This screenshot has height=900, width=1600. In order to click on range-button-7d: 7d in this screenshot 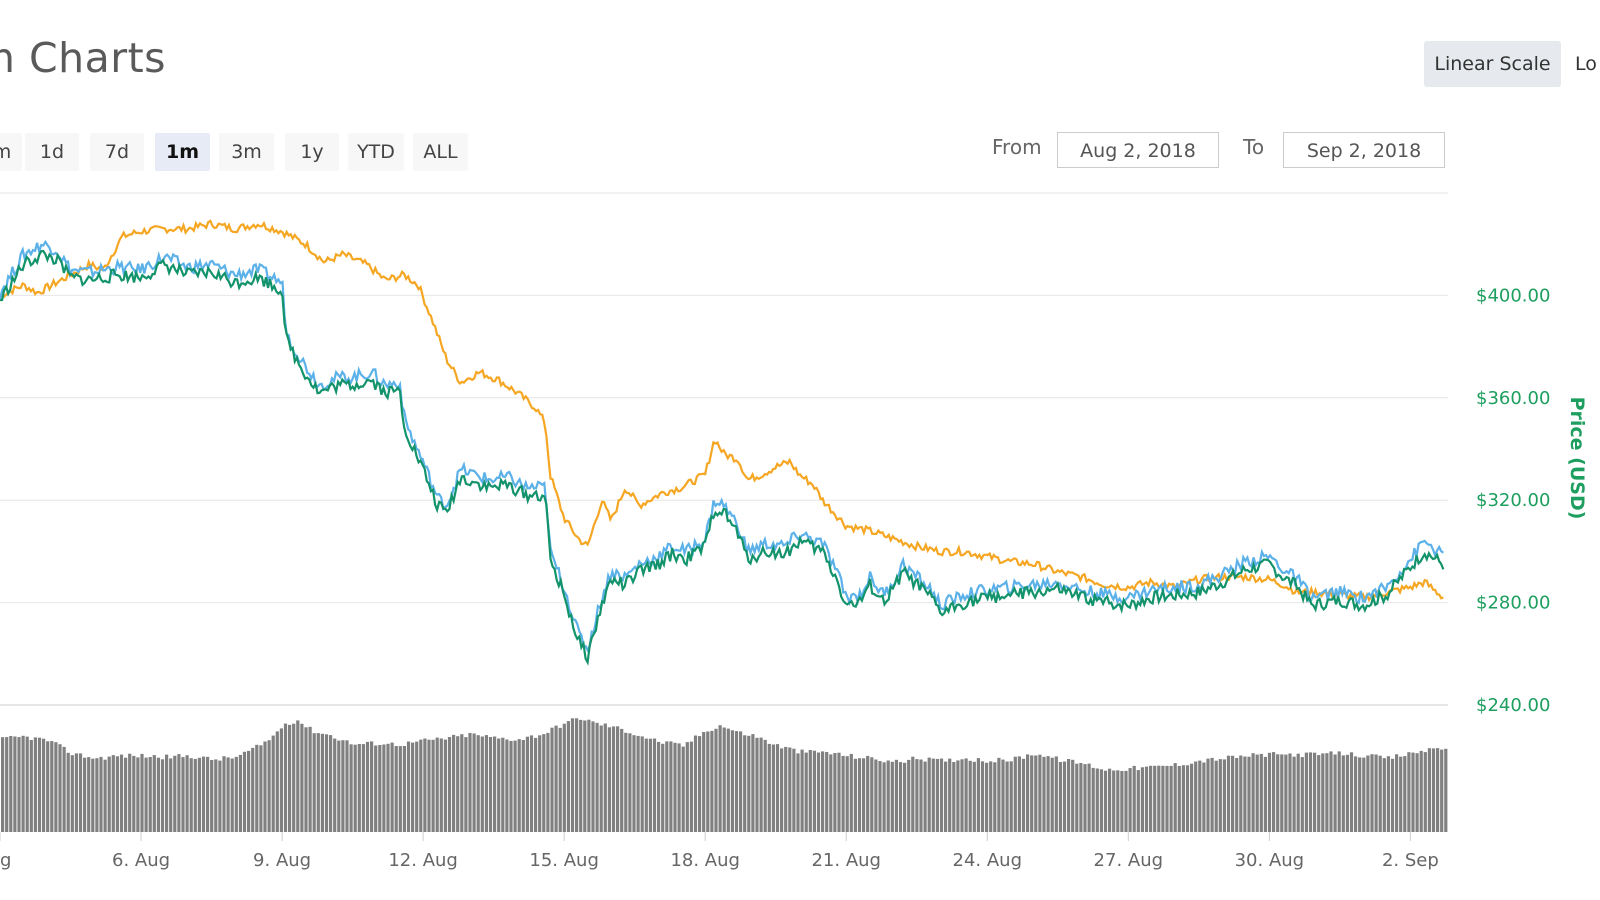, I will do `click(117, 152)`.